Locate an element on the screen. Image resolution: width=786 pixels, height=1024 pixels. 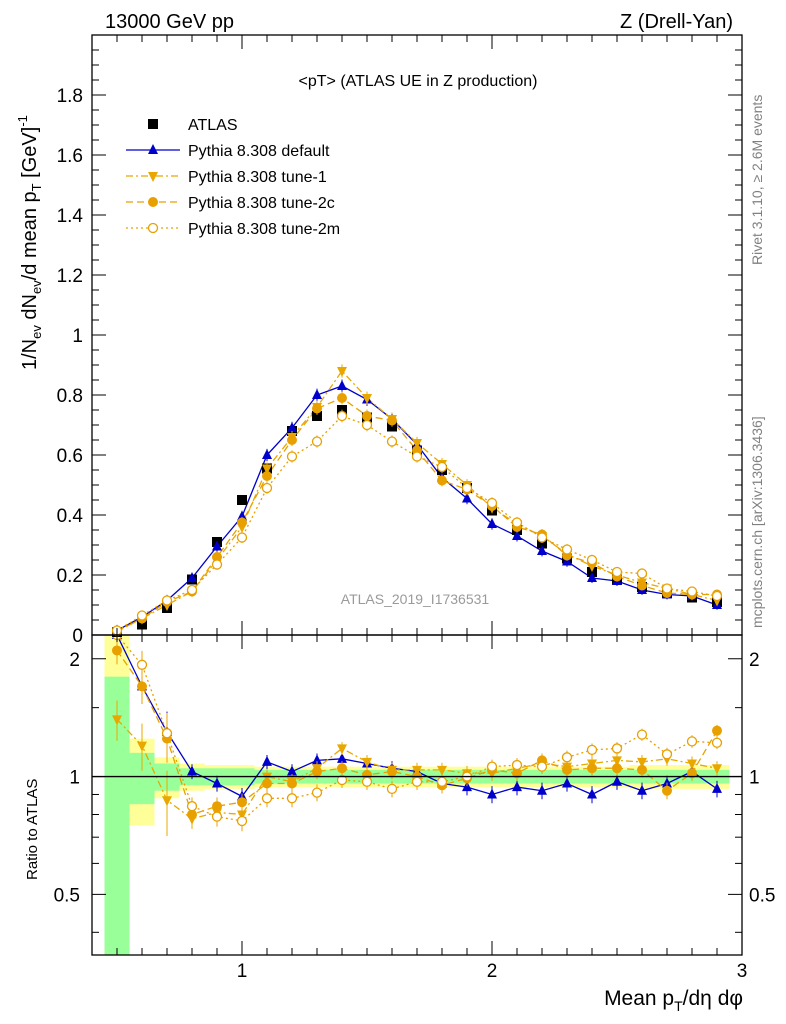
ratio-y-axis-label: Ratio to ATLAS is located at coordinates (32, 829).